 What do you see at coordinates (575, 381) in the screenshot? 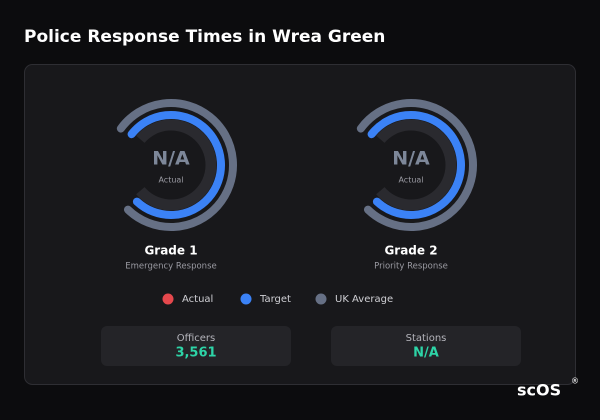
I see `logo-mark: ®` at bounding box center [575, 381].